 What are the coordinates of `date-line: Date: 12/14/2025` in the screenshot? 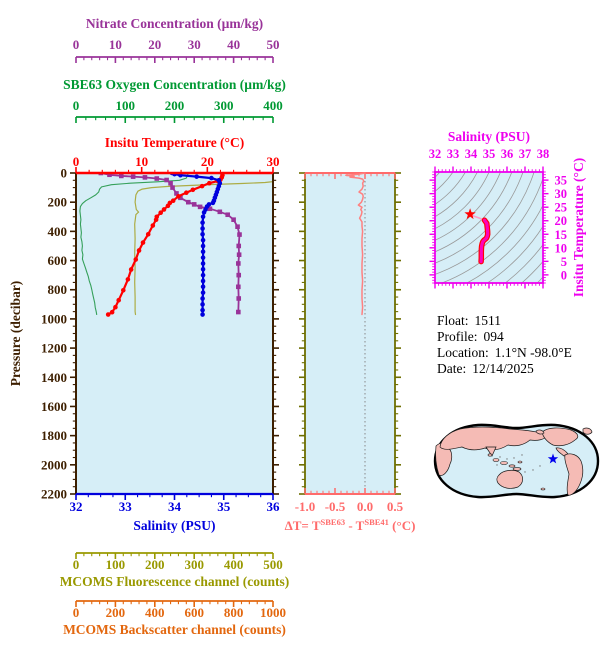 It's located at (504, 369).